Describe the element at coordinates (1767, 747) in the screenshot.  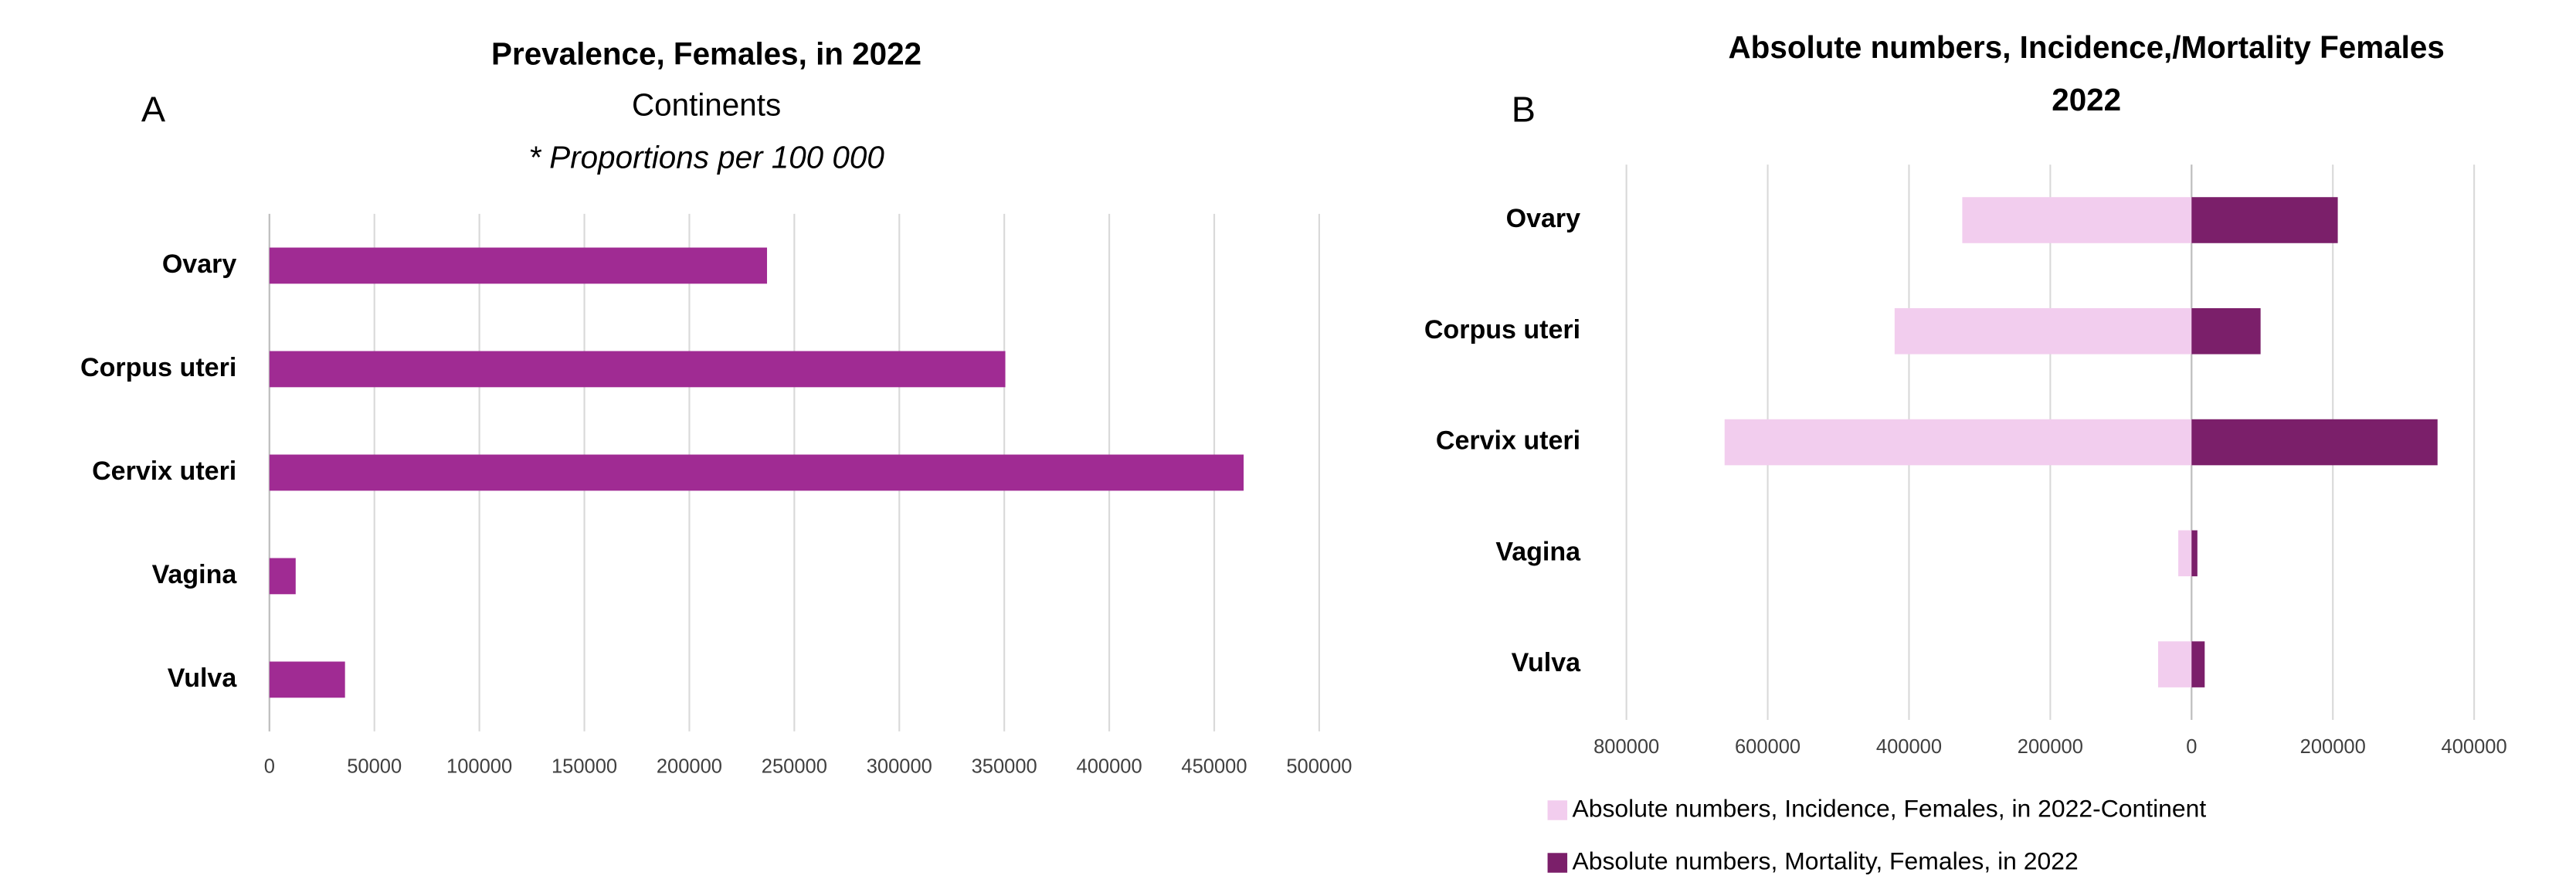
I see `x-tick-label: 600000` at that location.